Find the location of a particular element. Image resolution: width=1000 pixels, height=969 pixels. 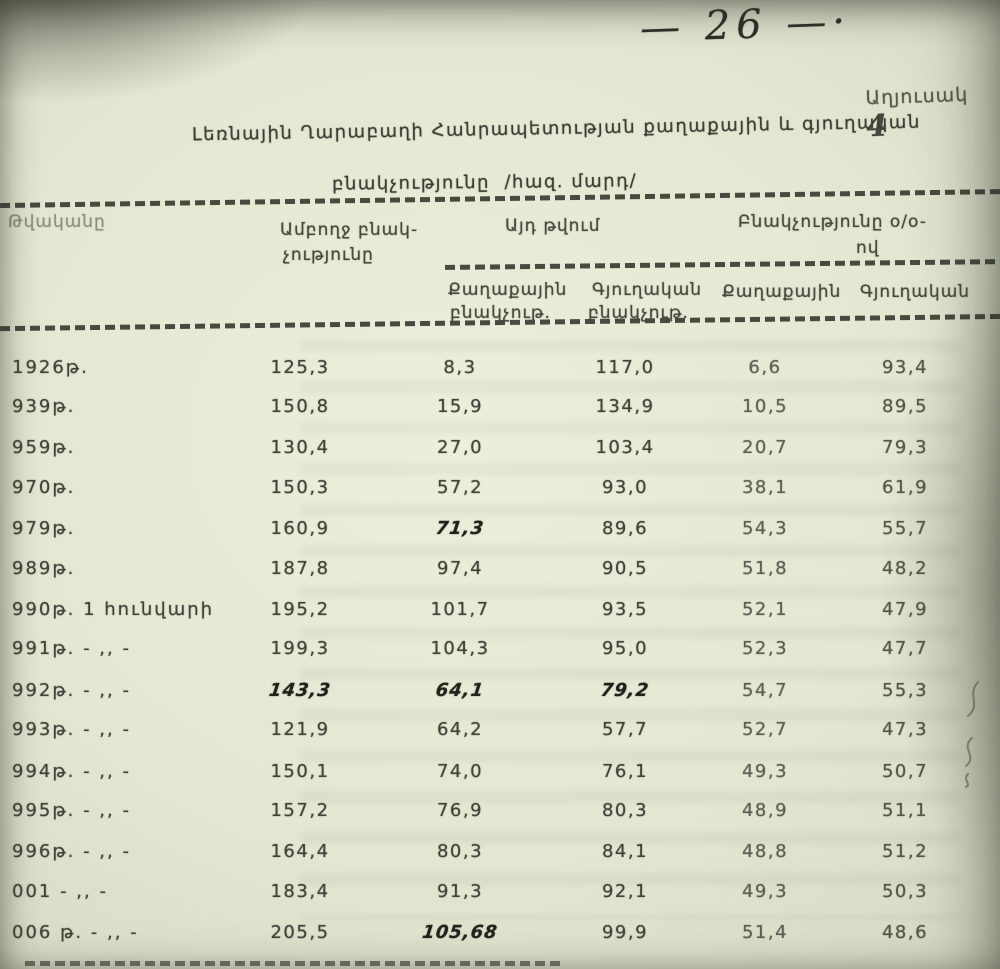

subheader-pct-rural: Գյուղական is located at coordinates (915, 292).